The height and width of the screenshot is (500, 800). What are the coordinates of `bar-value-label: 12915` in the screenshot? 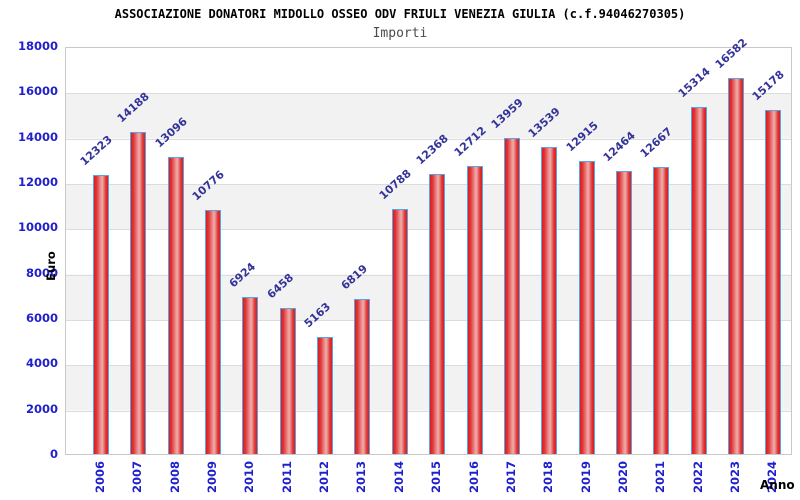 It's located at (582, 137).